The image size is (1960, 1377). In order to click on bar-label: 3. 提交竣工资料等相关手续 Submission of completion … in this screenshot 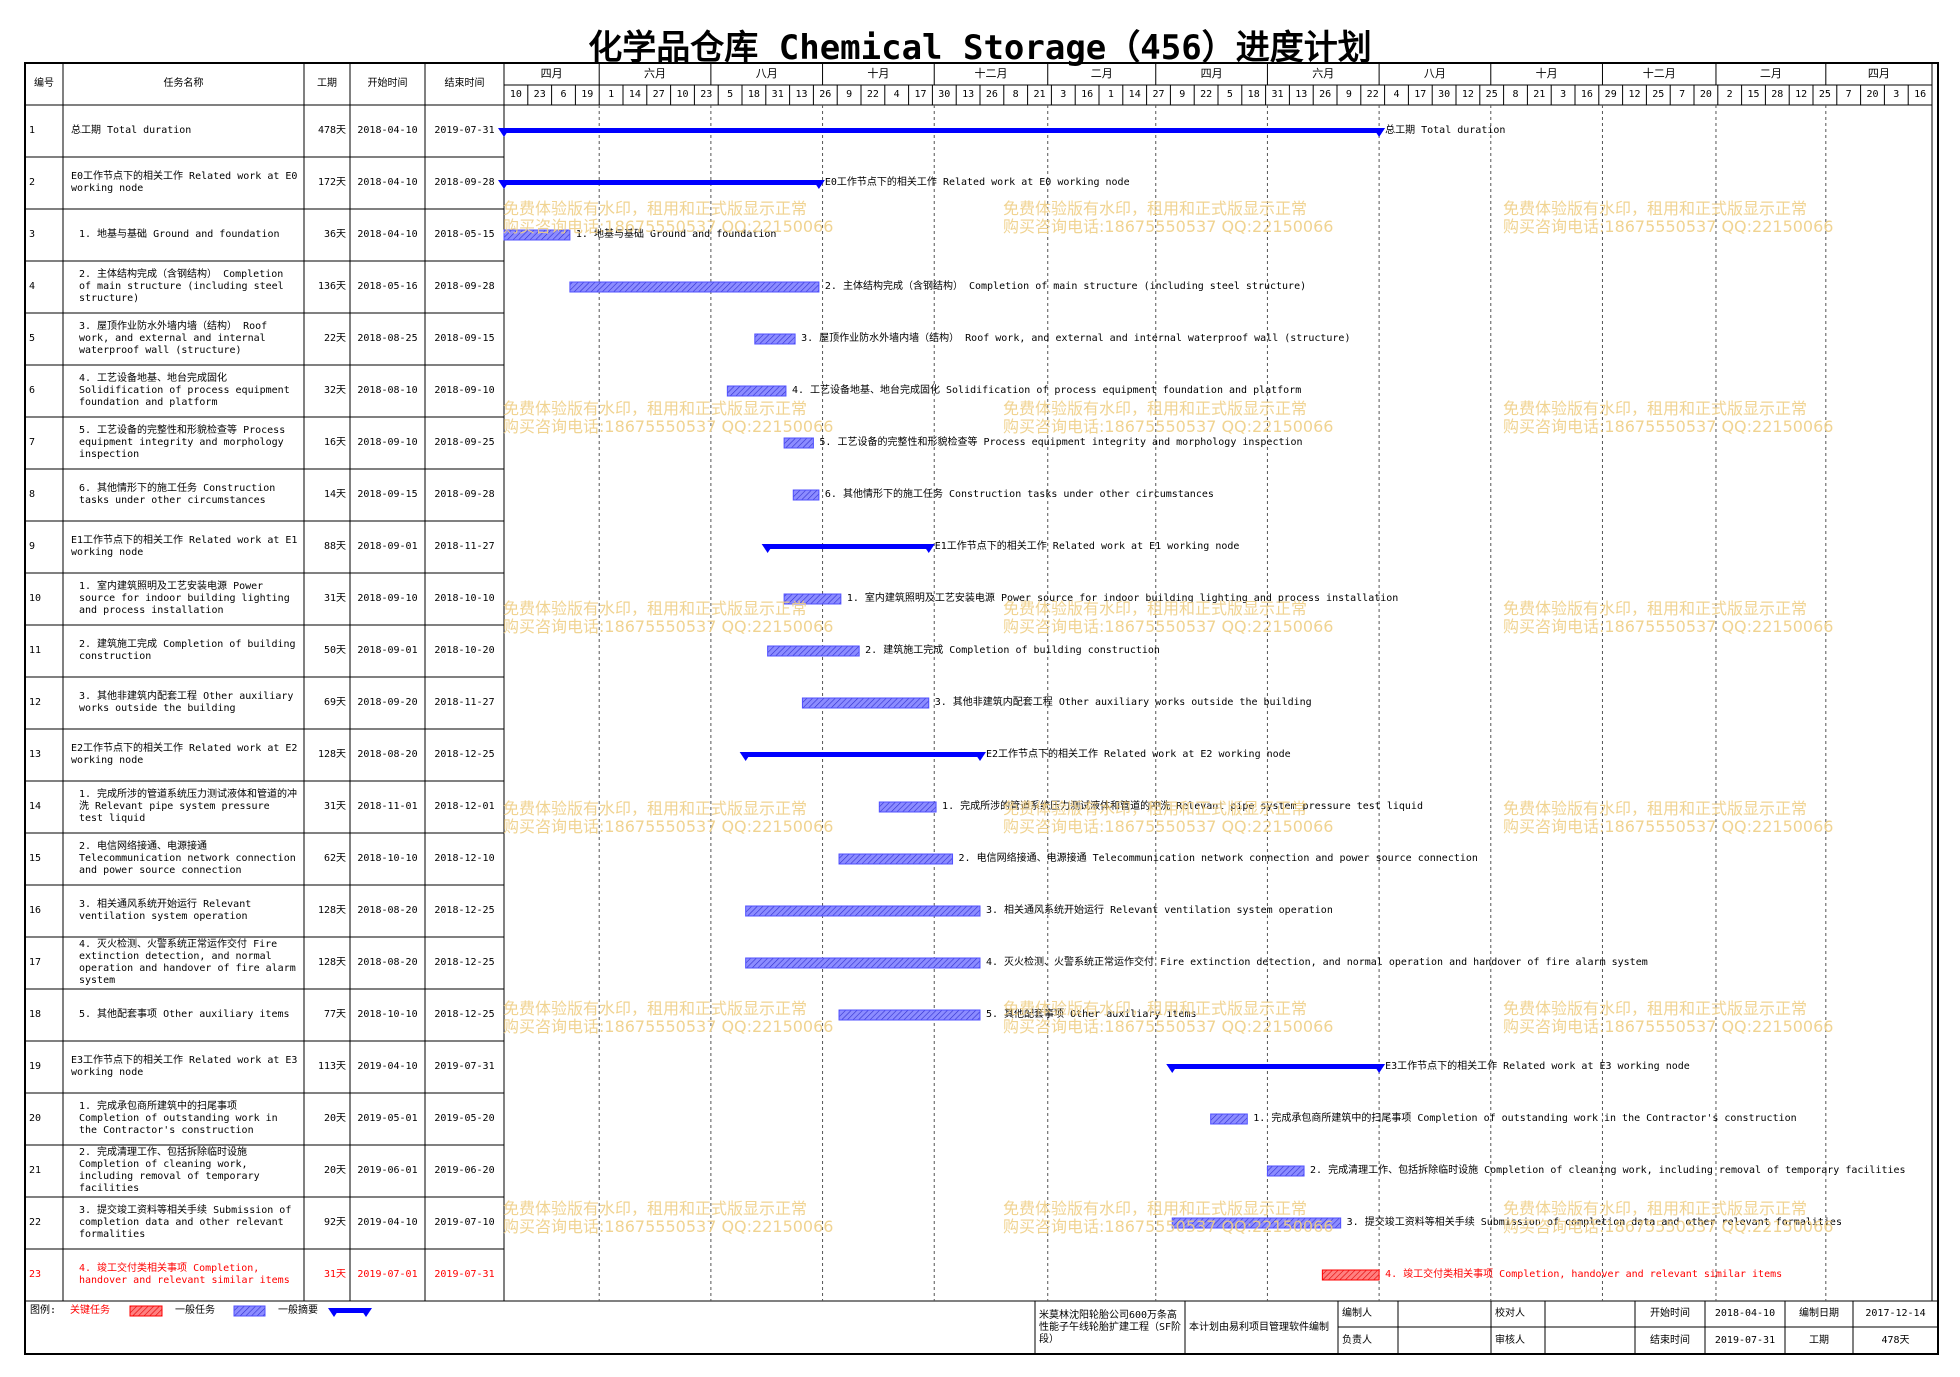, I will do `click(1594, 1222)`.